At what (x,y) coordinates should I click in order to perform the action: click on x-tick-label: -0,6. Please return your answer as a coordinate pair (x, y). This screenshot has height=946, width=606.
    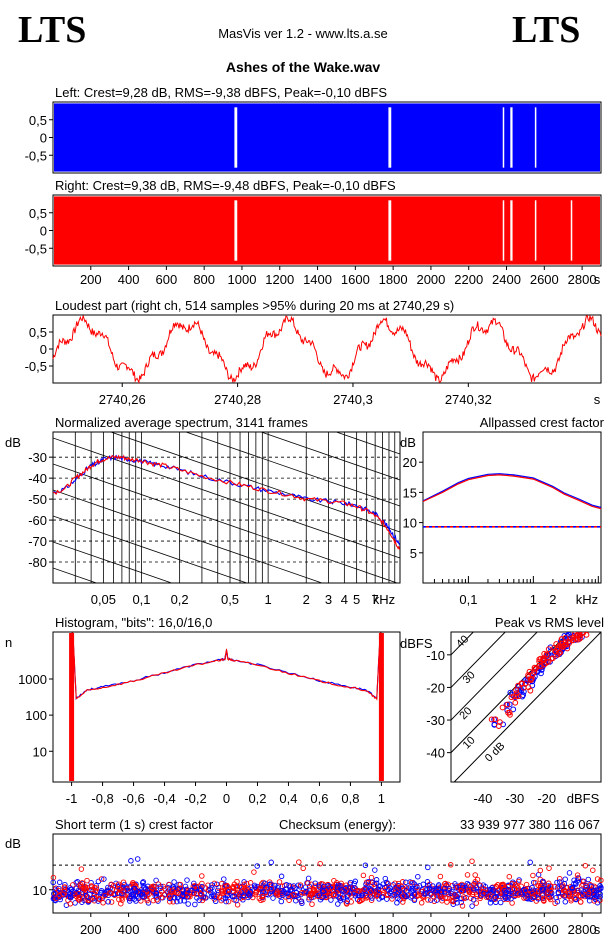
    Looking at the image, I should click on (133, 798).